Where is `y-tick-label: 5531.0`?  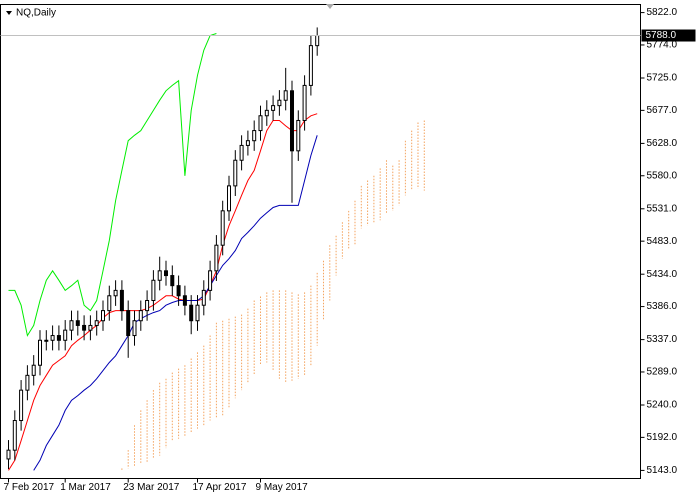
y-tick-label: 5531.0 is located at coordinates (662, 208).